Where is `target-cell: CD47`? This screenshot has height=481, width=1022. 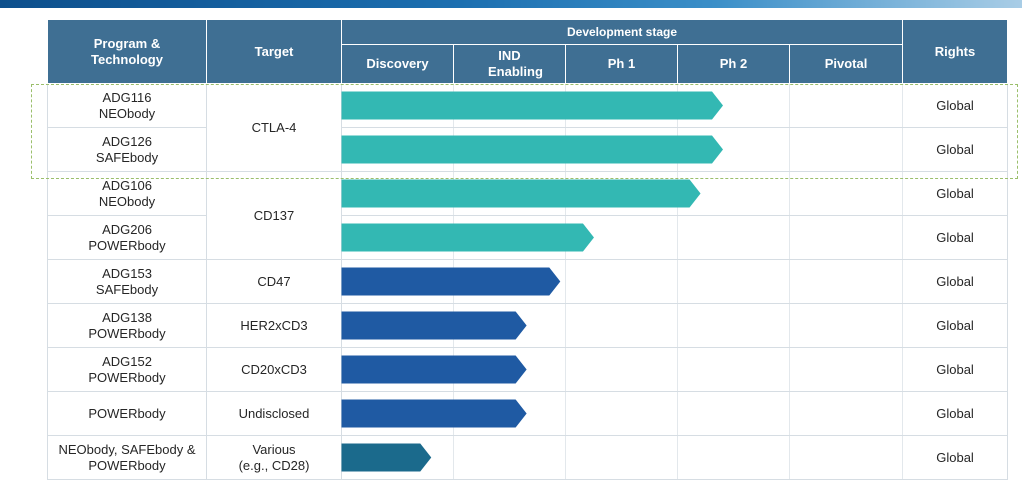
target-cell: CD47 is located at coordinates (274, 281).